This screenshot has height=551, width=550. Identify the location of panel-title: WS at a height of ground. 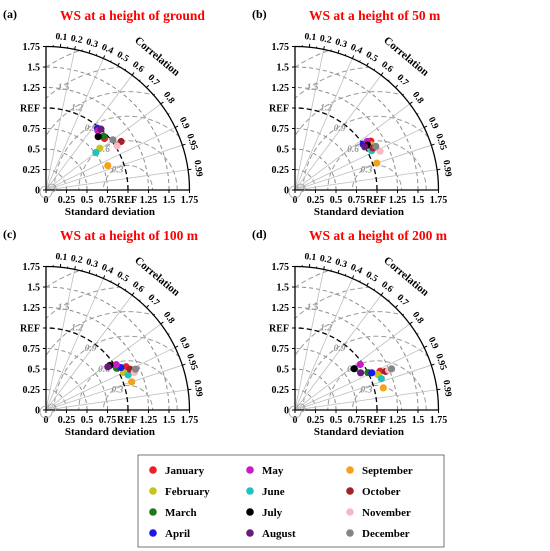
(132, 15).